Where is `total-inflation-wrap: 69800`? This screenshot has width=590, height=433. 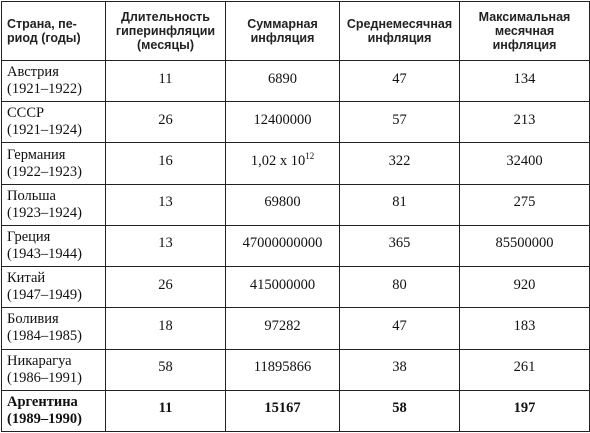 total-inflation-wrap: 69800 is located at coordinates (282, 202).